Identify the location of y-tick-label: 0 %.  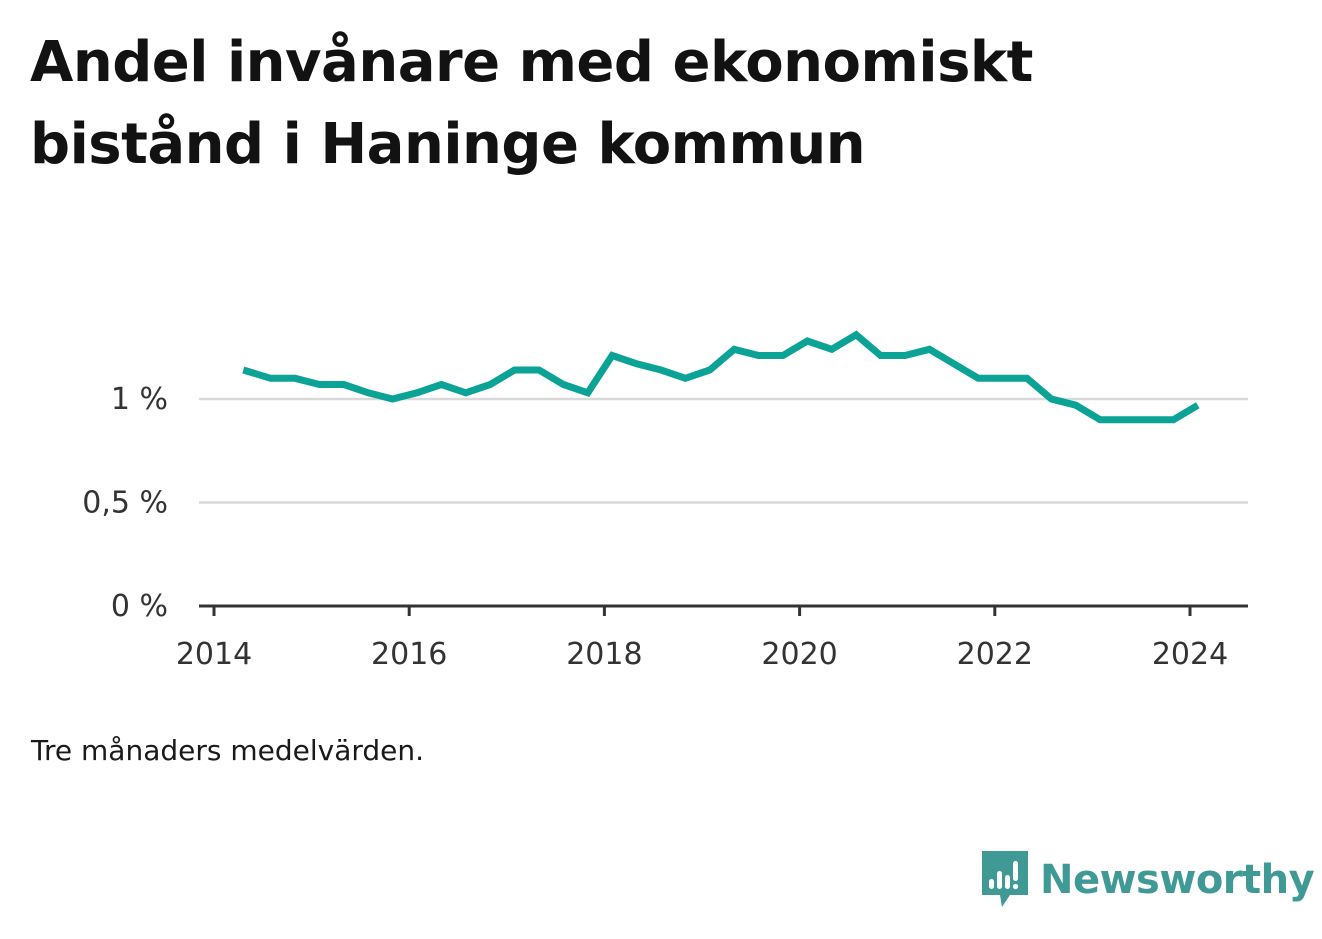
(139, 606).